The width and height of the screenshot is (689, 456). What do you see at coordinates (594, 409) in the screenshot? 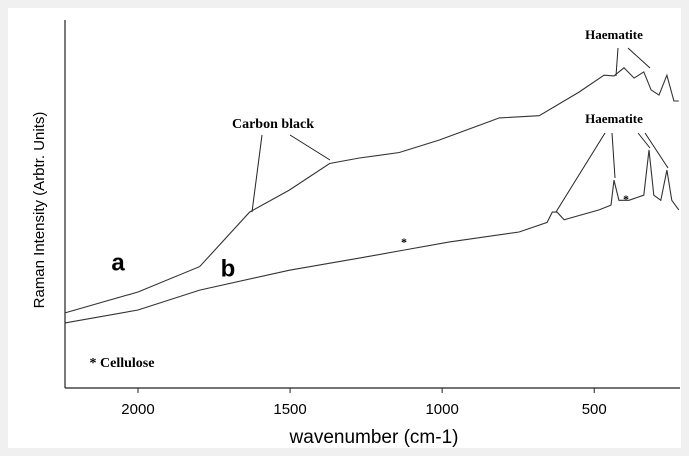
I see `x-tick-label: 500` at bounding box center [594, 409].